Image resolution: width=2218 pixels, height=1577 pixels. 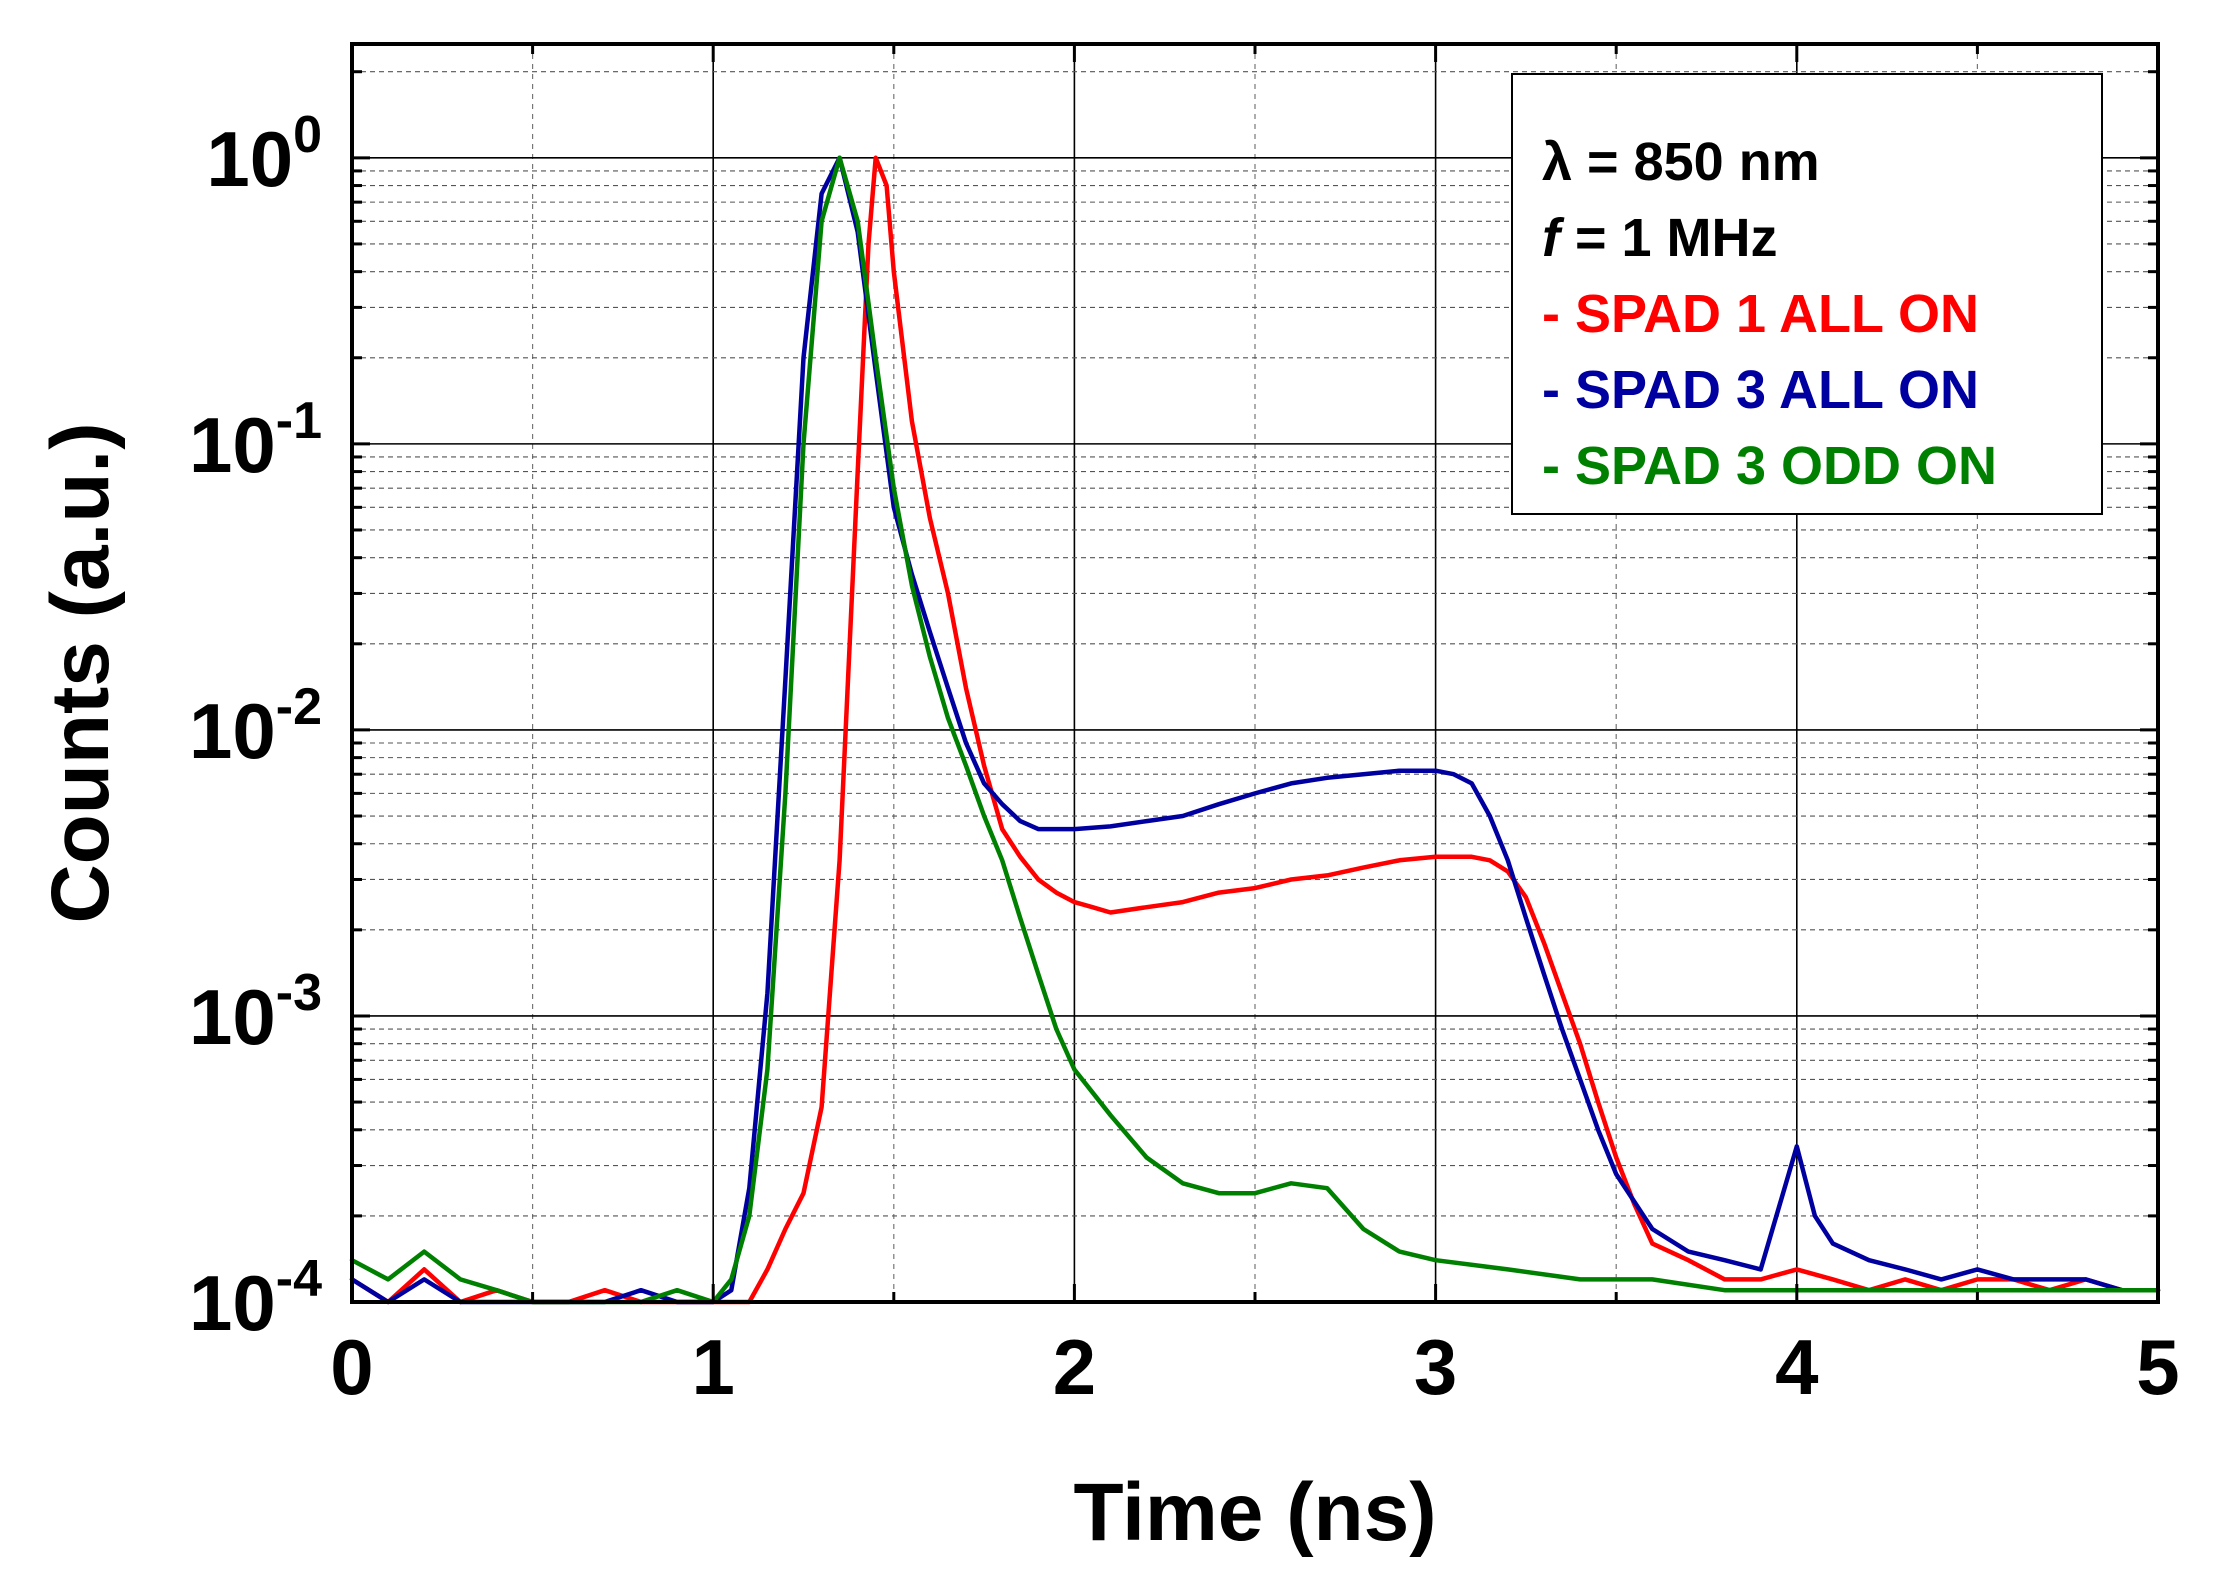 What do you see at coordinates (299, 1279) in the screenshot?
I see `y-tick-exponent: -4` at bounding box center [299, 1279].